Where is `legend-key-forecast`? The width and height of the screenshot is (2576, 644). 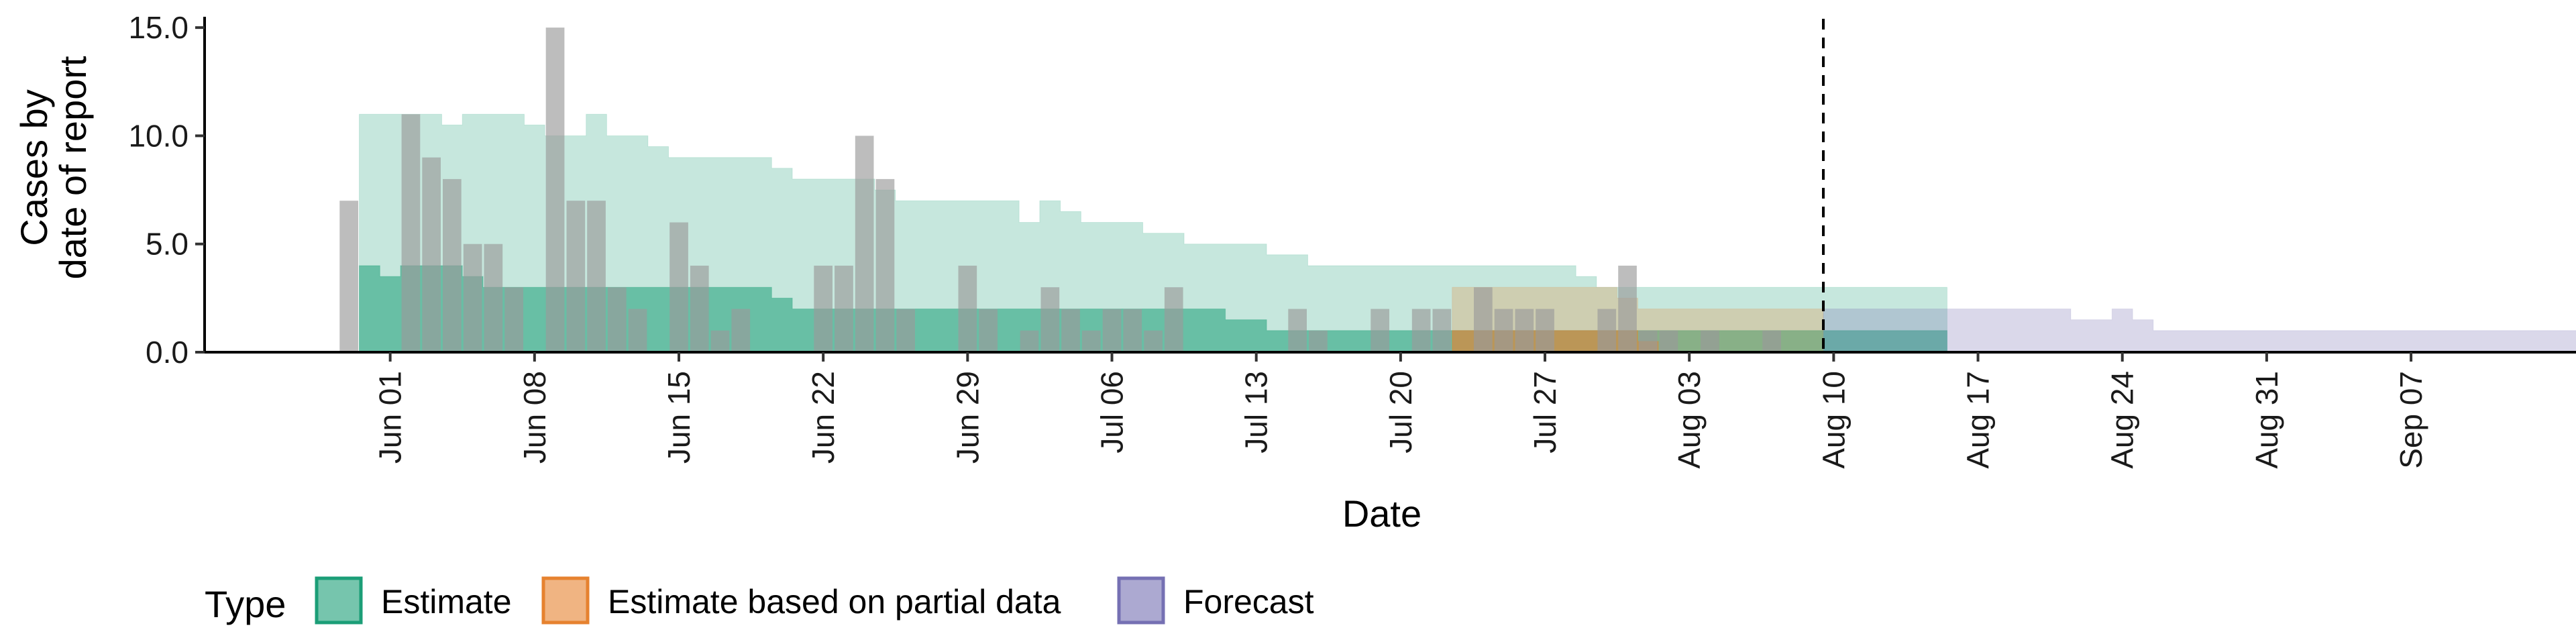
legend-key-forecast is located at coordinates (1141, 600).